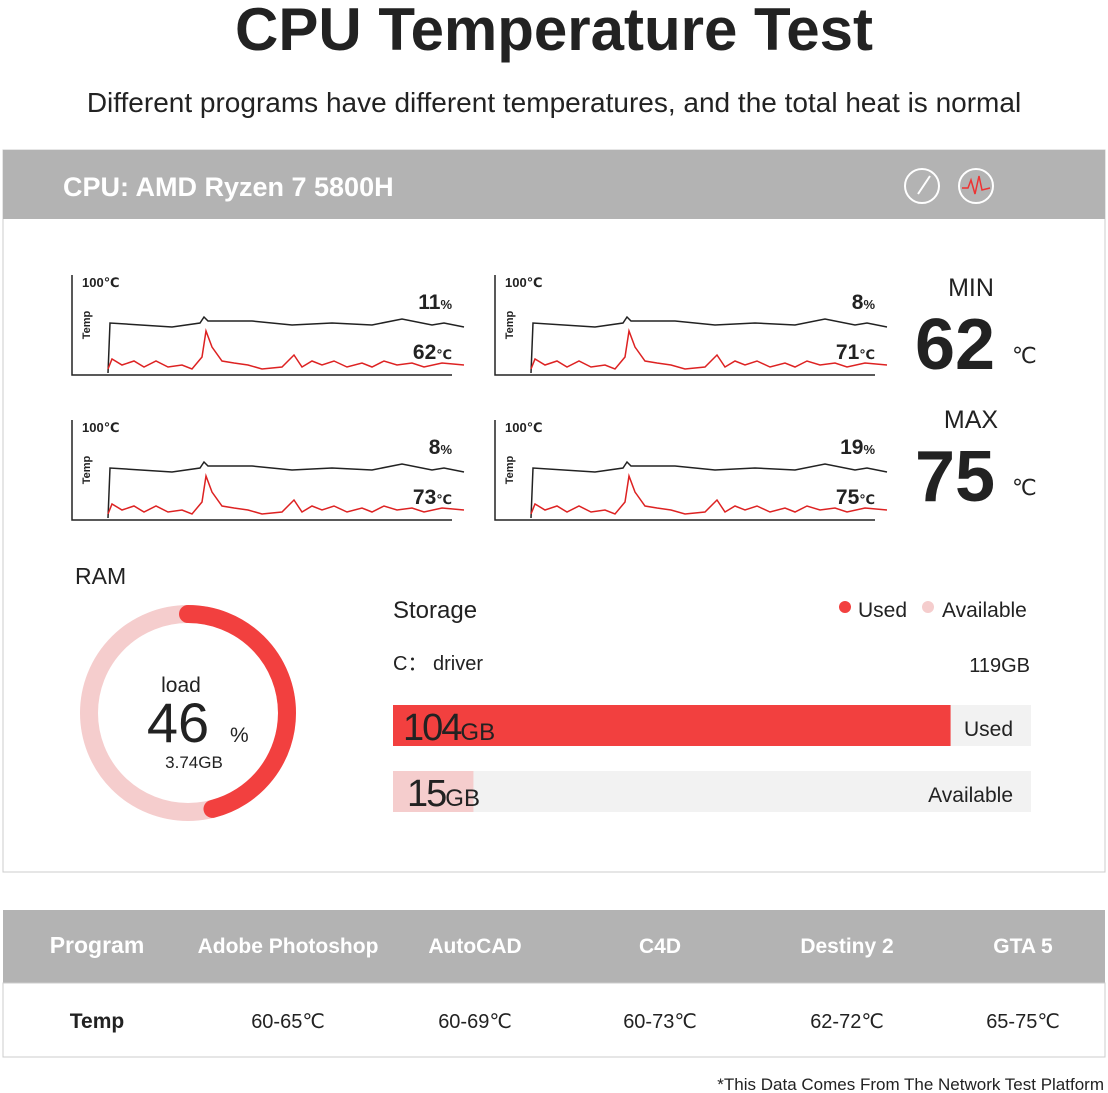  What do you see at coordinates (882, 610) in the screenshot?
I see `legend-used: Used` at bounding box center [882, 610].